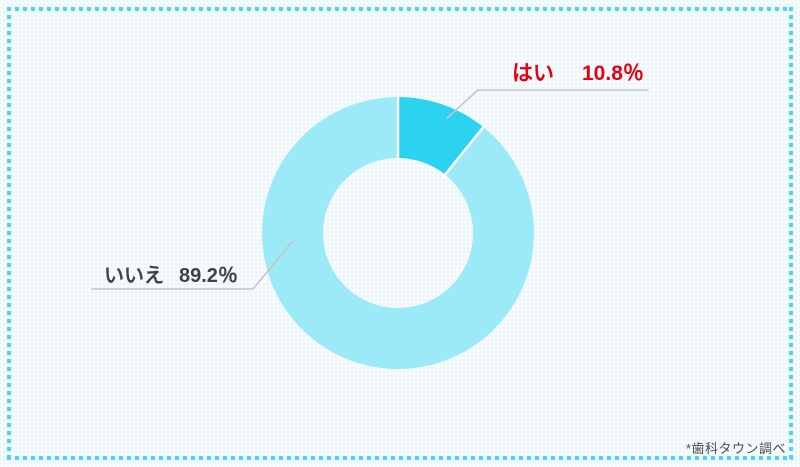  I want to click on callout-yes-value: 10.8％, so click(613, 73).